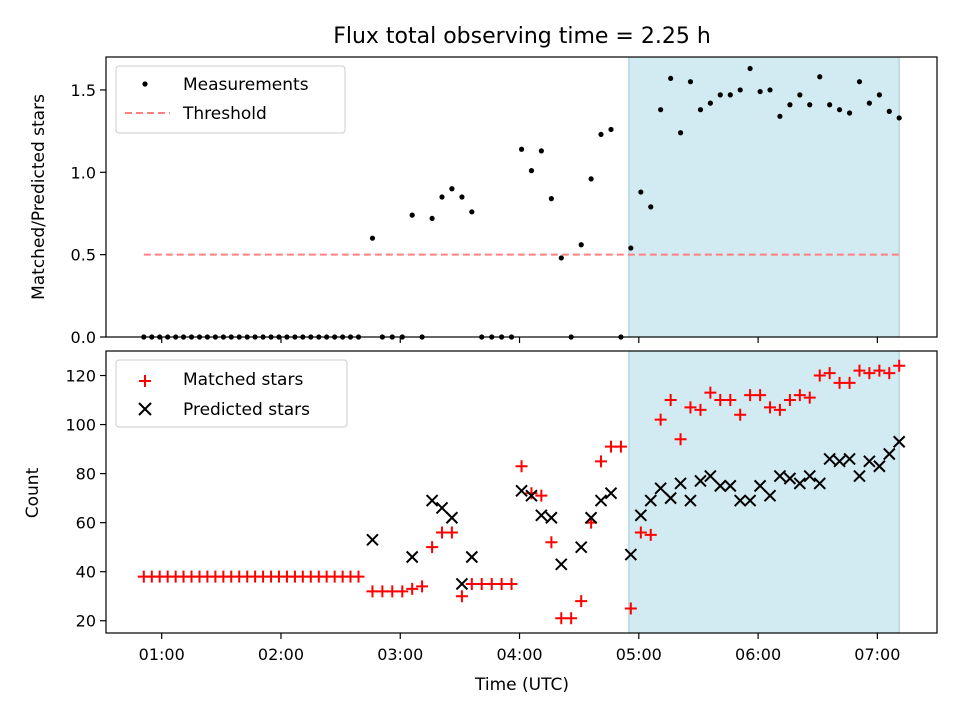 The width and height of the screenshot is (960, 720). What do you see at coordinates (83, 90) in the screenshot?
I see `y-tick-label: 1.5` at bounding box center [83, 90].